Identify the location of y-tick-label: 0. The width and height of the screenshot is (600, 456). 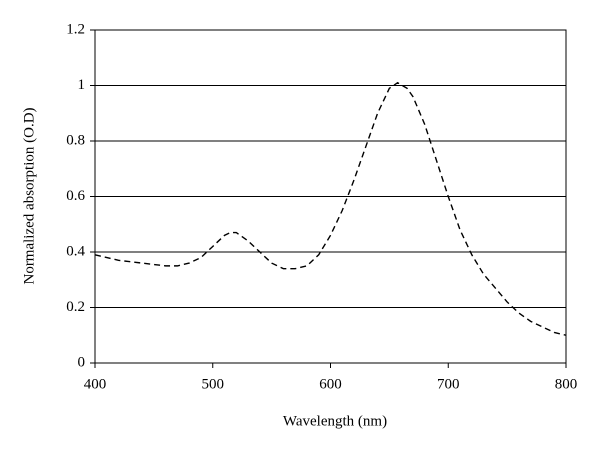
(82, 362).